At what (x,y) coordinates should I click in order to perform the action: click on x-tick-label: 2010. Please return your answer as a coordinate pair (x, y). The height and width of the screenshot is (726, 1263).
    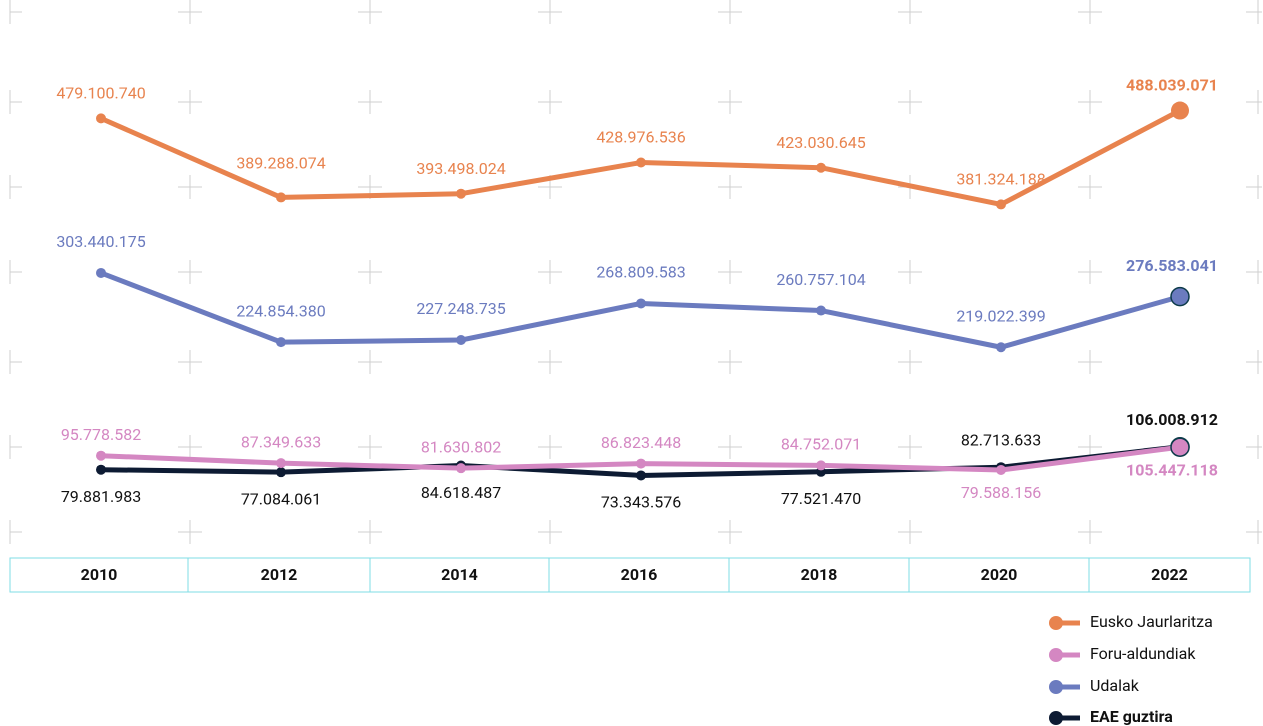
    Looking at the image, I should click on (99, 574).